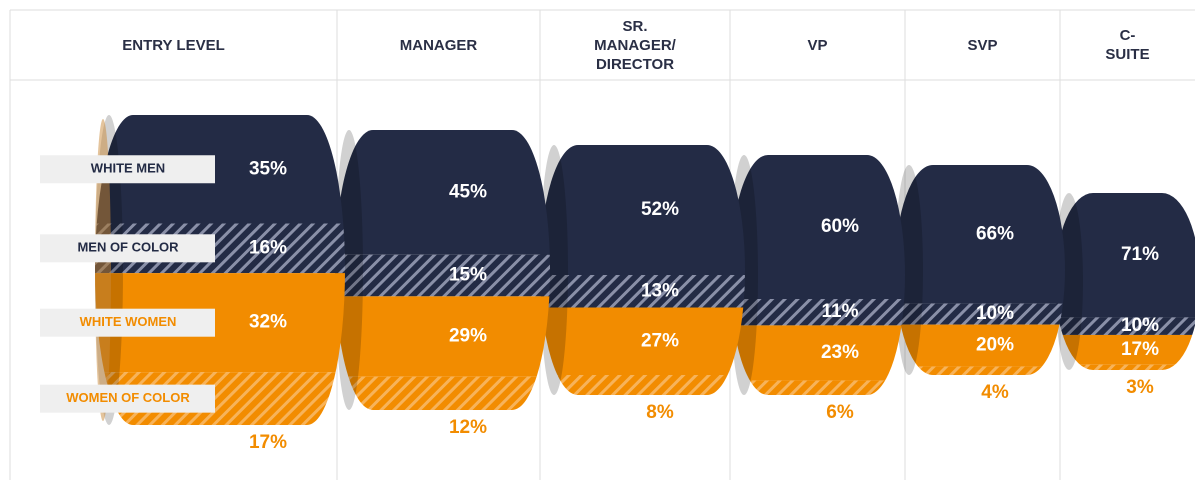 Image resolution: width=1195 pixels, height=480 pixels. What do you see at coordinates (468, 191) in the screenshot?
I see `value-label: 45%` at bounding box center [468, 191].